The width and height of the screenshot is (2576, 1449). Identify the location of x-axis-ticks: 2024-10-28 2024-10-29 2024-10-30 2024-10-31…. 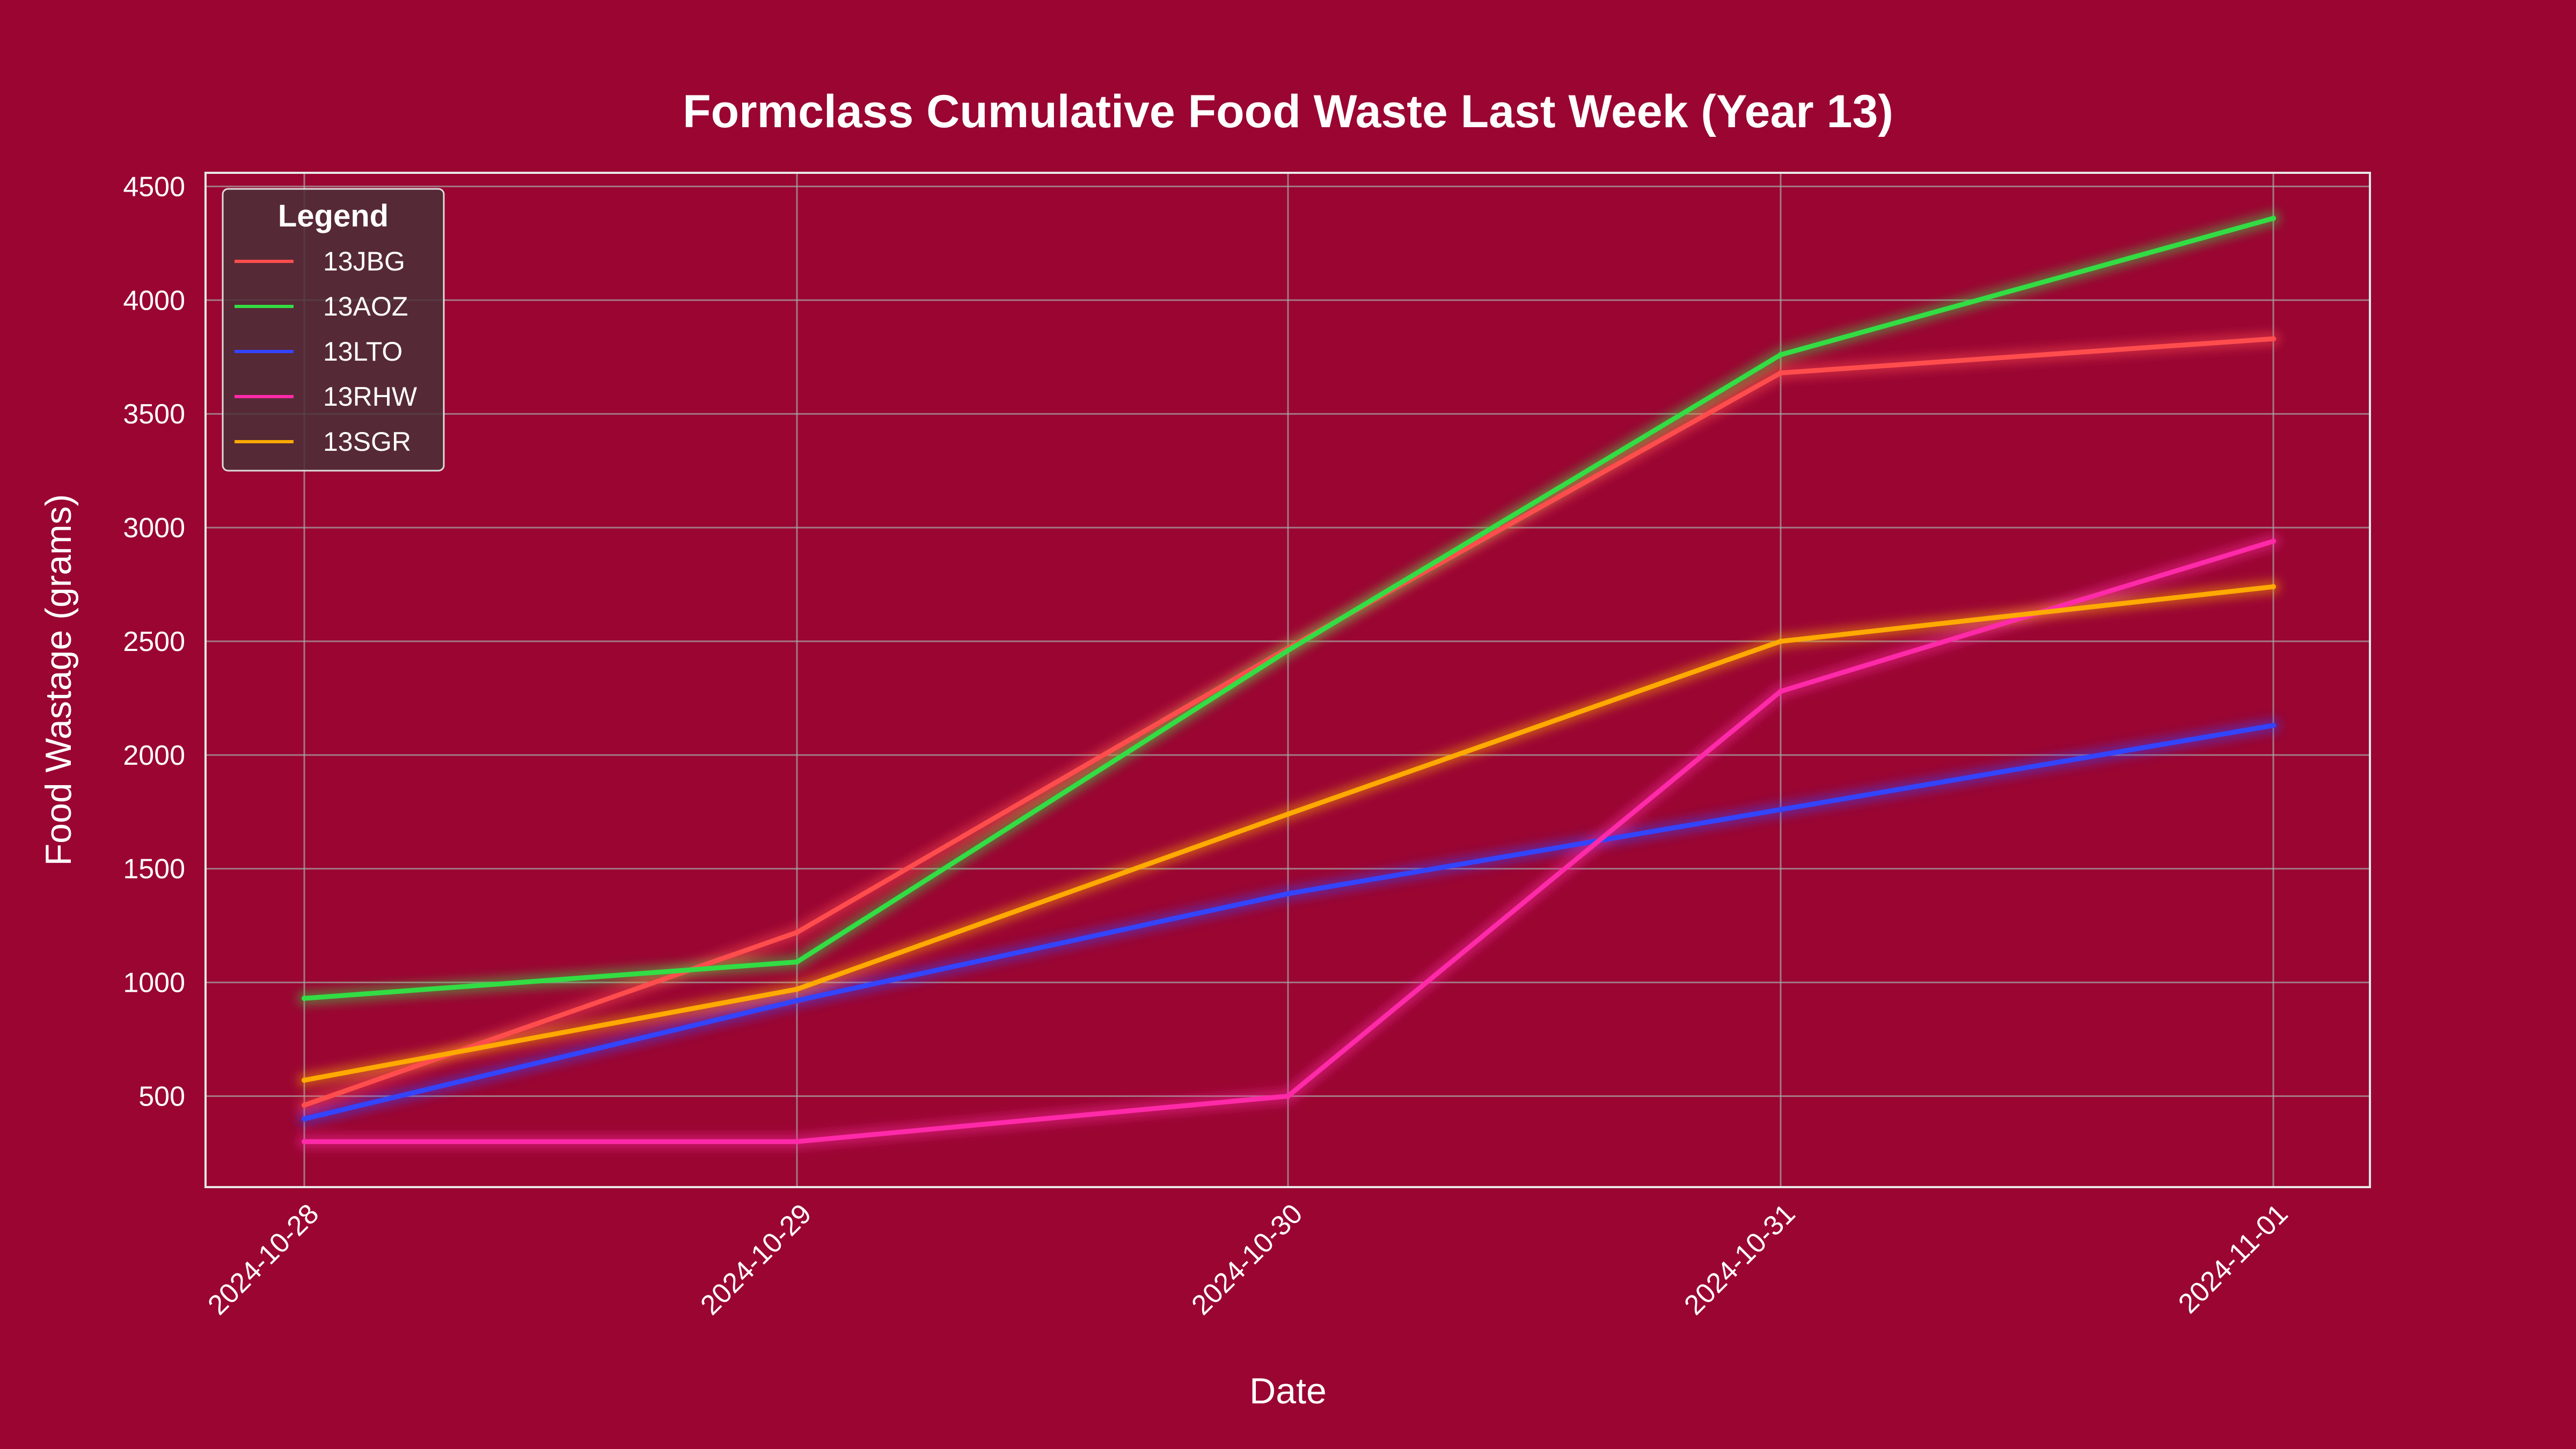
(1248, 1259).